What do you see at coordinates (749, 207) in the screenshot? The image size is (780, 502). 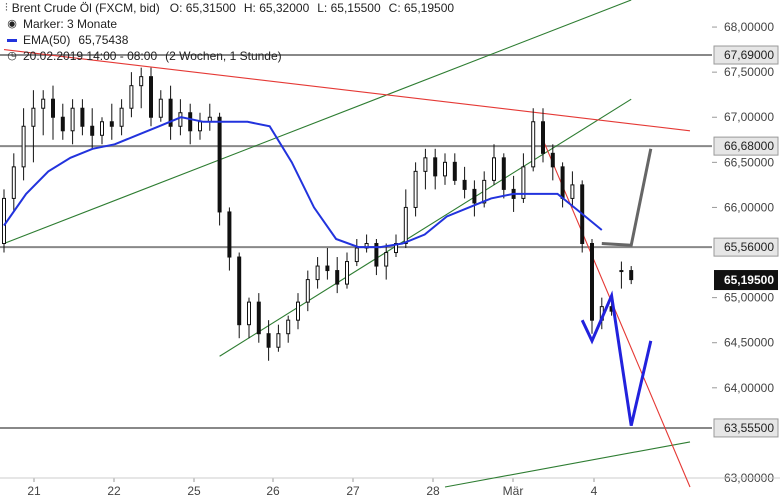 I see `y-tick-label: 66,00000` at bounding box center [749, 207].